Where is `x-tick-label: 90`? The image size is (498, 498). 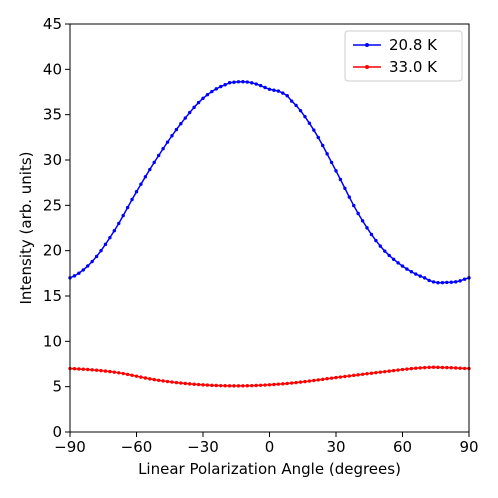 x-tick-label: 90 is located at coordinates (468, 447).